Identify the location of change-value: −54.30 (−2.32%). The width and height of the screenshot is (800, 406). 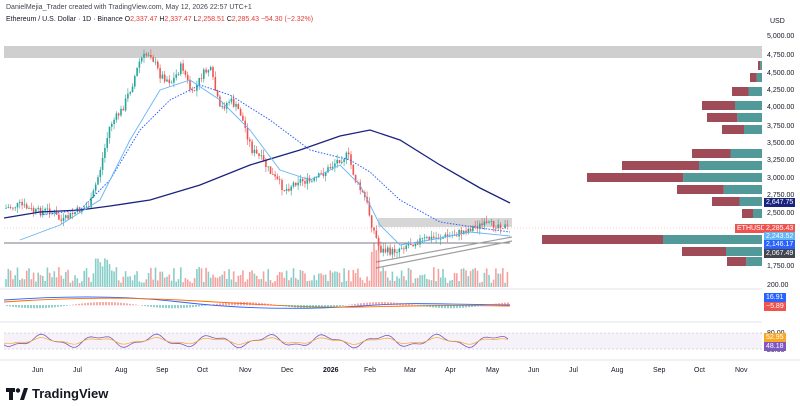
(287, 19).